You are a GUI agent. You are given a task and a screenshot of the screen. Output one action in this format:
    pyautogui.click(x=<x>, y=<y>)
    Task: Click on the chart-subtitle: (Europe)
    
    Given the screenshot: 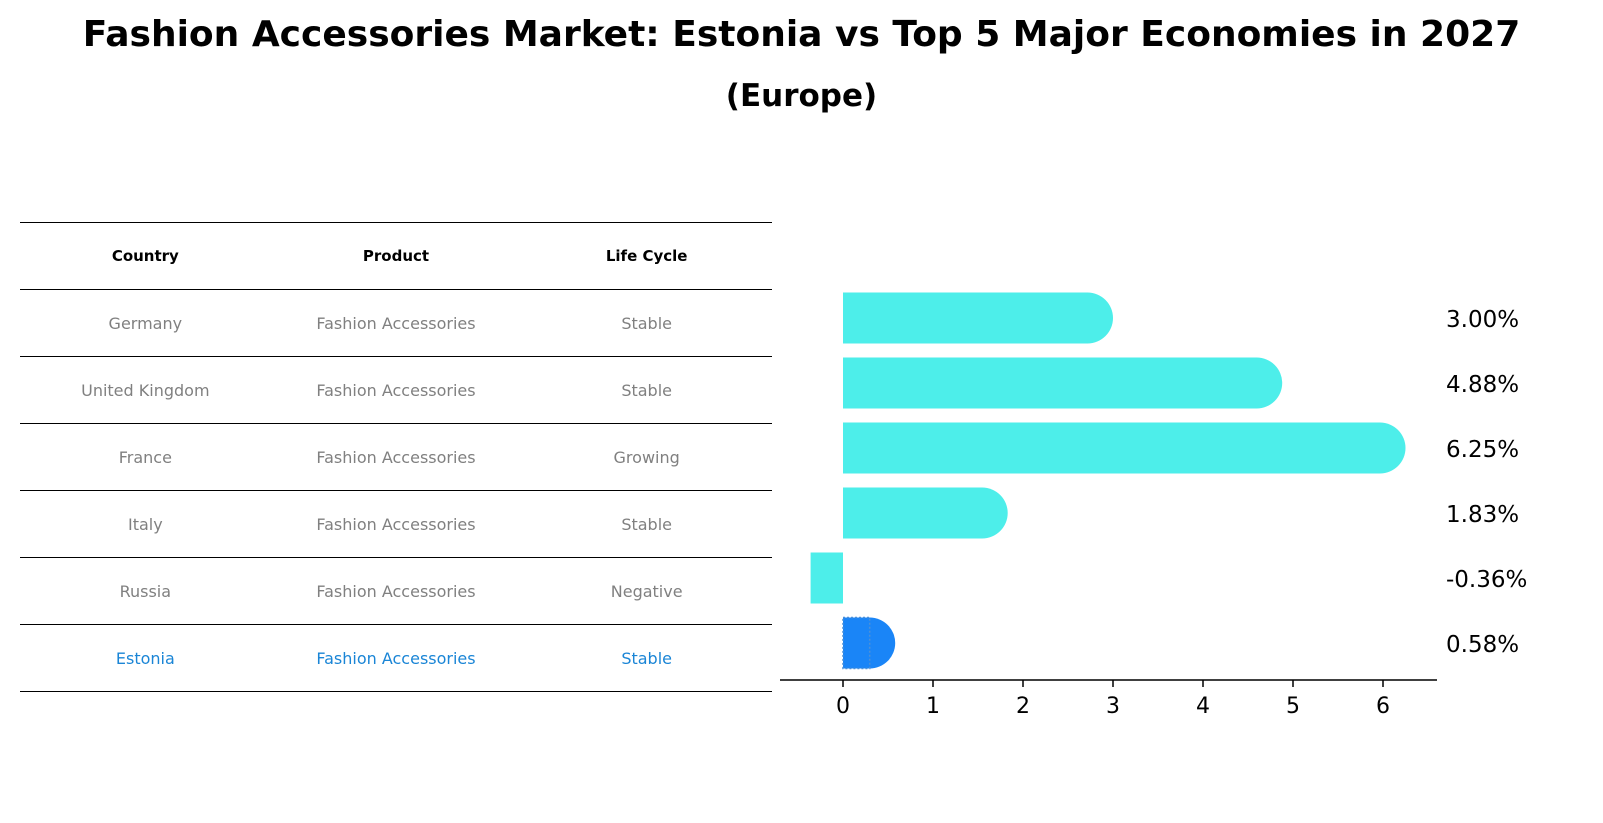 What is the action you would take?
    pyautogui.click(x=801, y=96)
    